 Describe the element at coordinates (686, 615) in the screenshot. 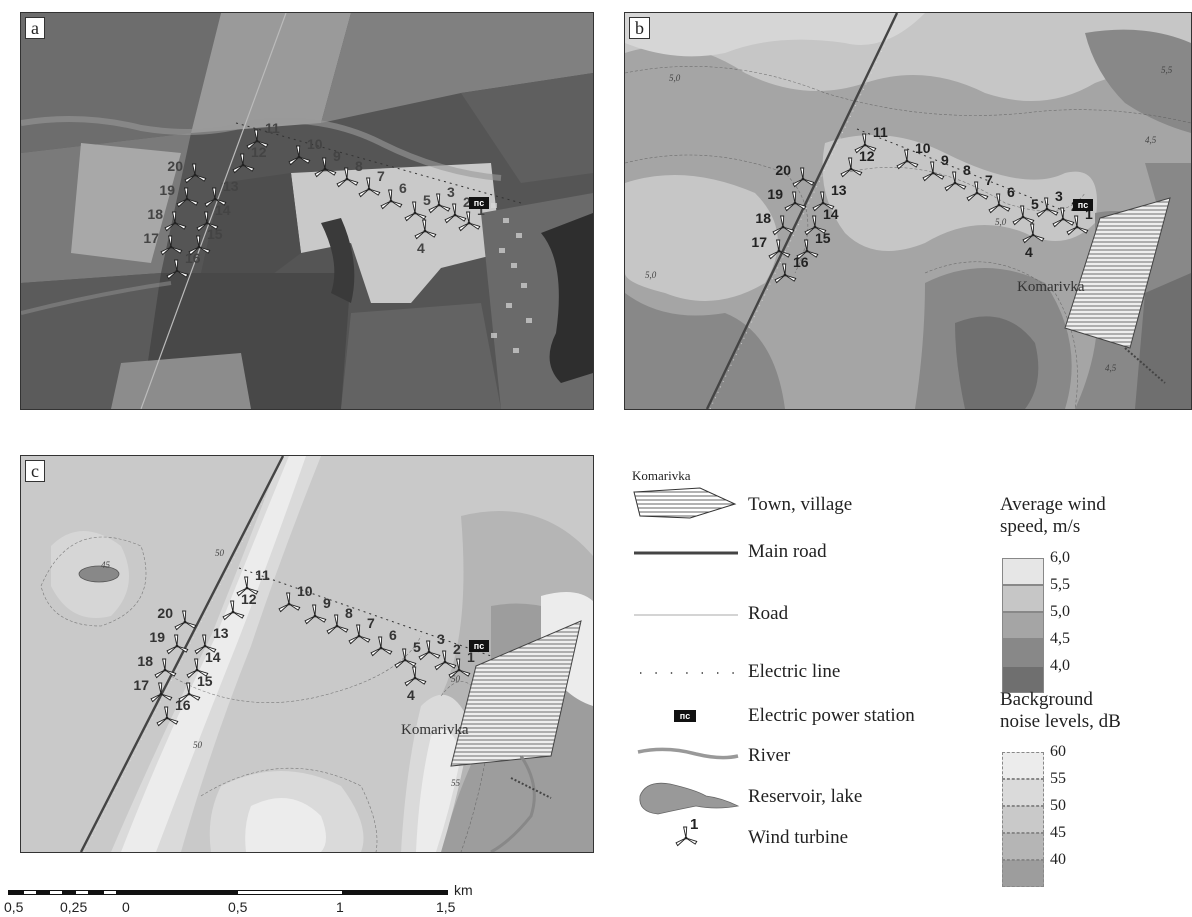

I see `road-symbol` at that location.